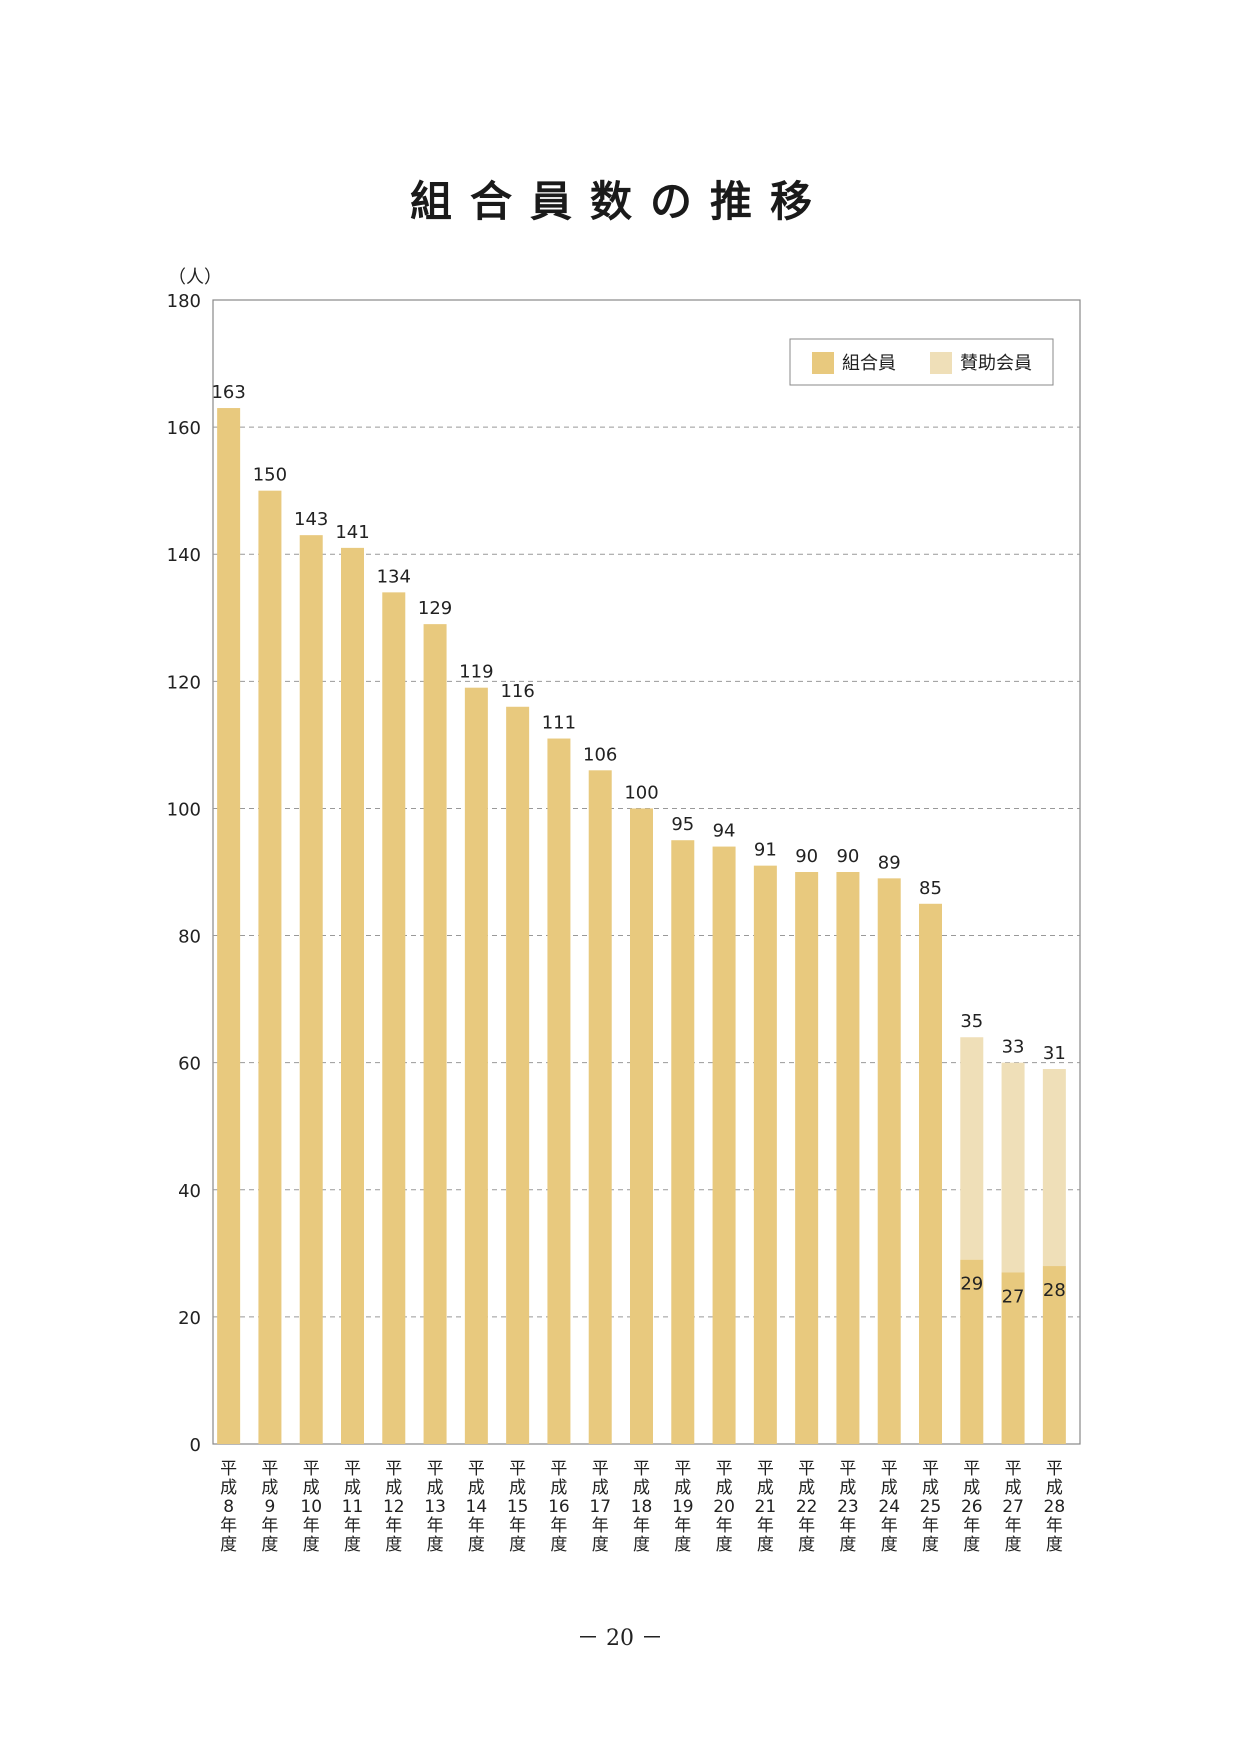 The height and width of the screenshot is (1754, 1240). I want to click on category-label-part: 27, so click(1013, 1507).